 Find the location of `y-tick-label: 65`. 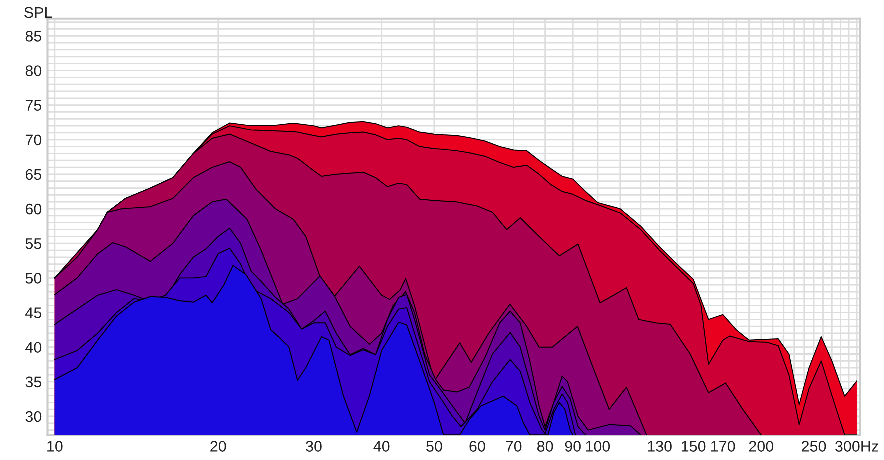

y-tick-label: 65 is located at coordinates (34, 174).